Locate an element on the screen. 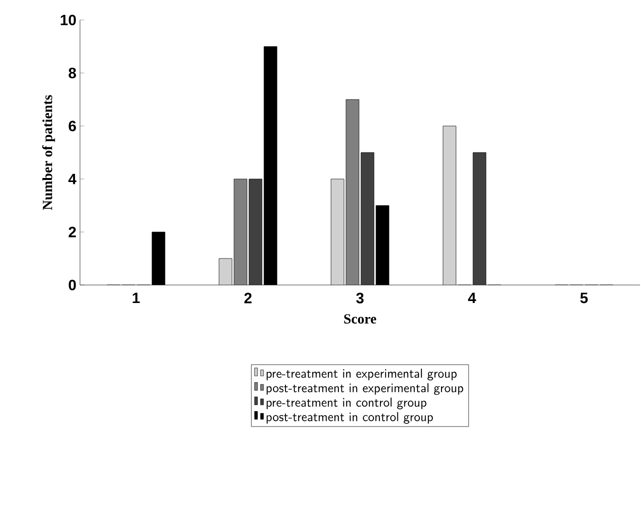  x-tick-label: 5 is located at coordinates (584, 298).